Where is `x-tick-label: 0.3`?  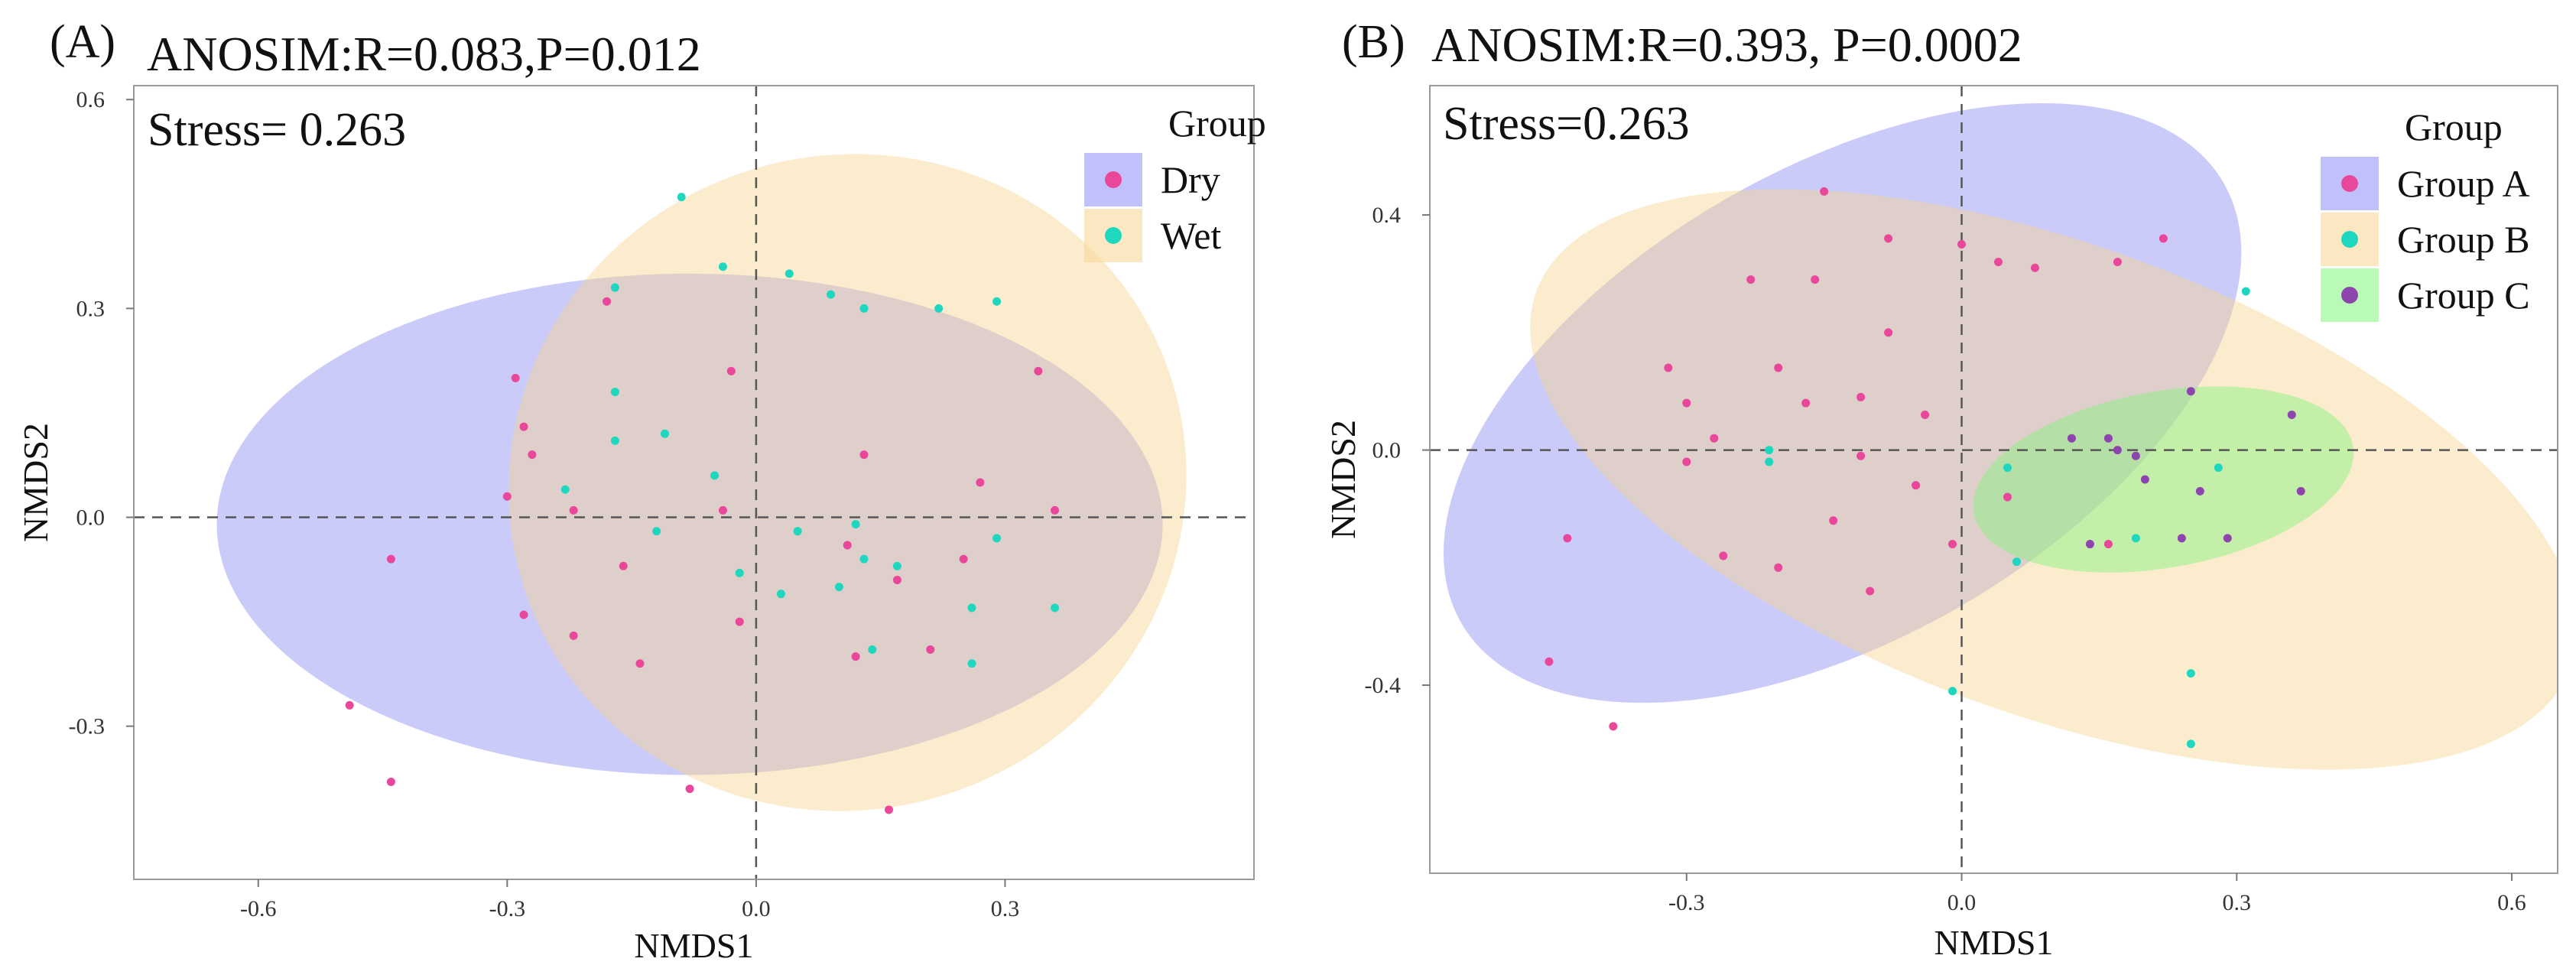
x-tick-label: 0.3 is located at coordinates (1006, 908).